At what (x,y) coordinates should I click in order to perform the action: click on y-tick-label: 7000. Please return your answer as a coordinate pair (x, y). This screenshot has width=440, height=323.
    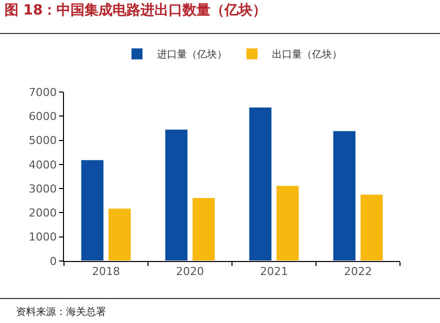
    Looking at the image, I should click on (42, 92).